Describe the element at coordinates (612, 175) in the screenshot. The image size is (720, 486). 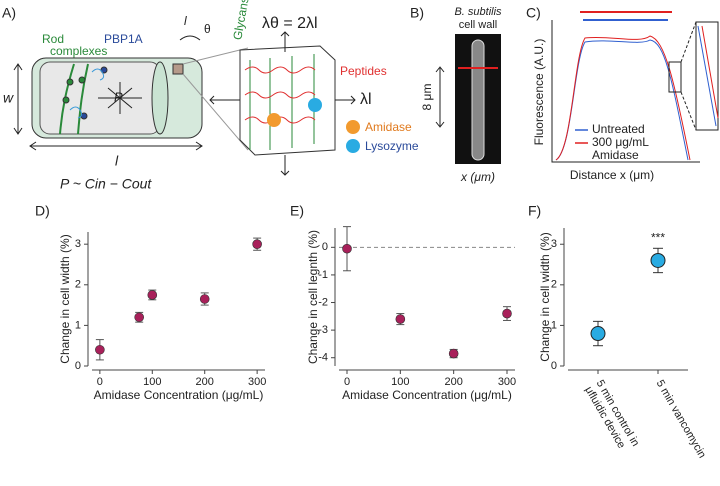
I see `axis-label: Distance x (μm)` at that location.